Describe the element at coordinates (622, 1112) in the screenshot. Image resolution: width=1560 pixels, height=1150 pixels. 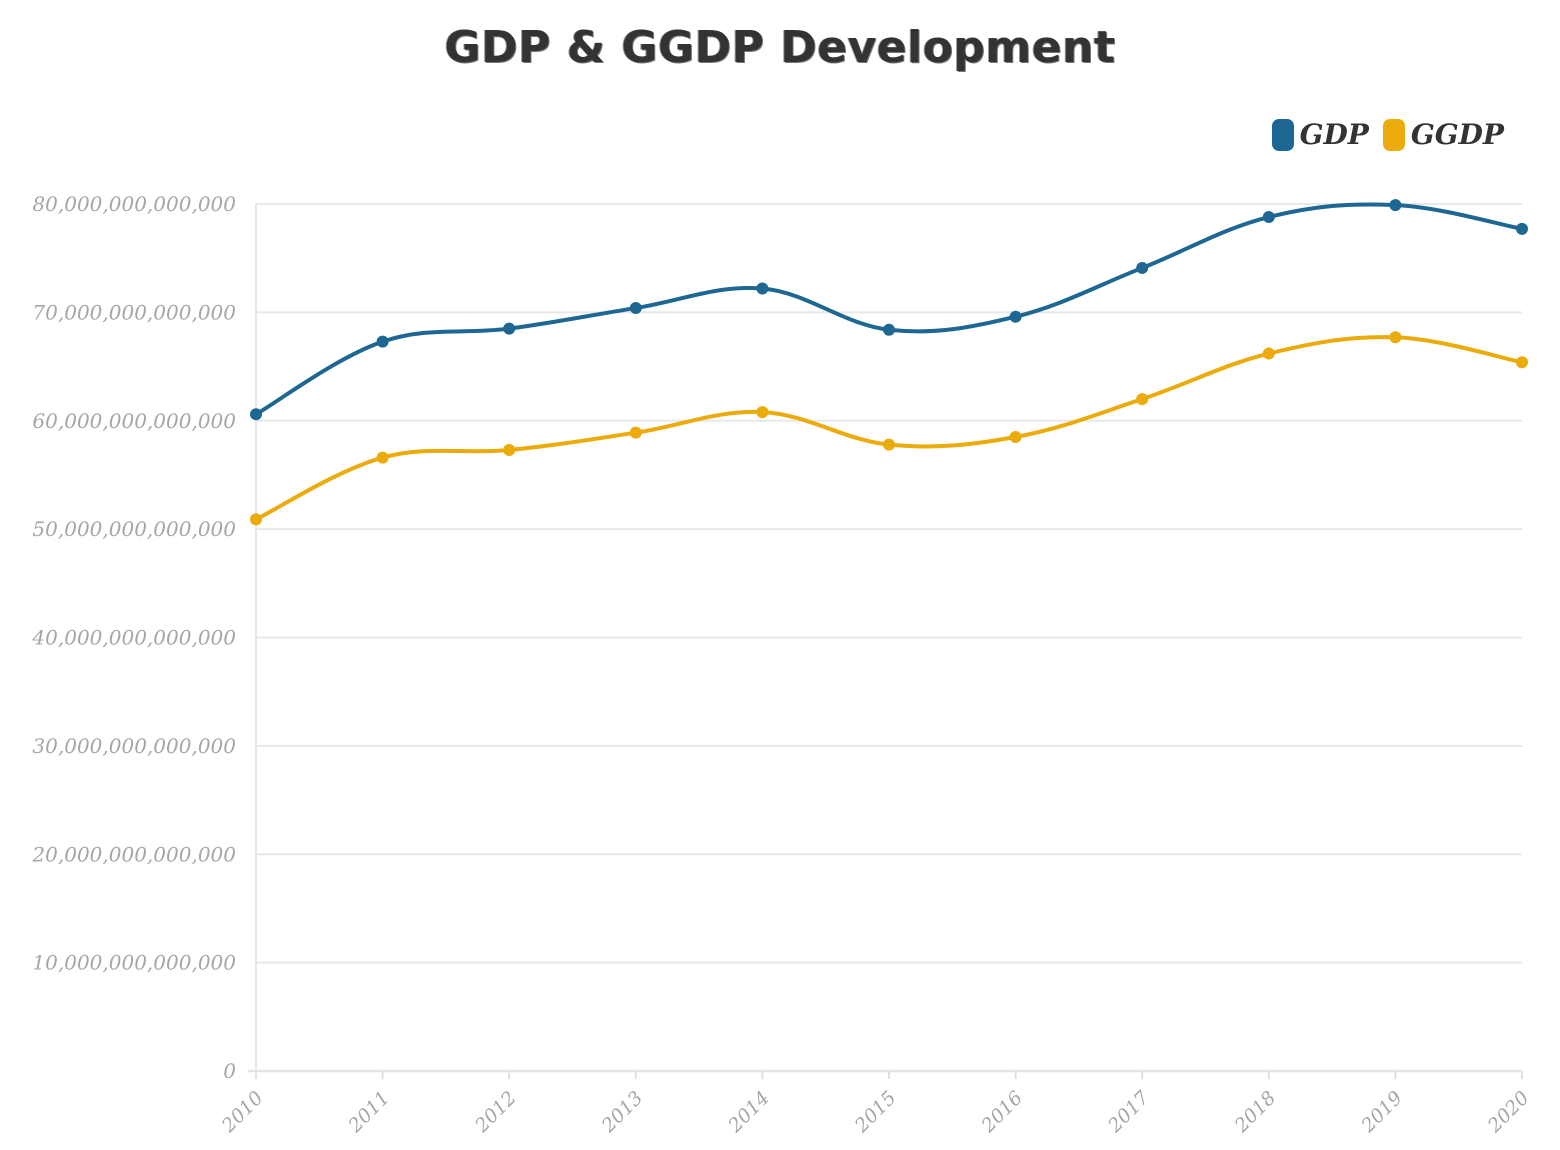
I see `x-tick-label: 2013` at that location.